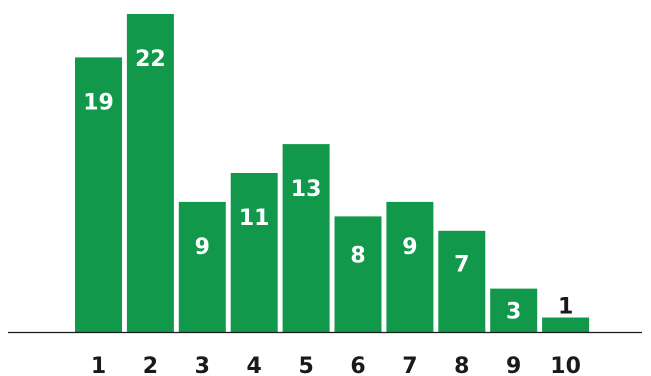 The width and height of the screenshot is (651, 376). Describe the element at coordinates (254, 365) in the screenshot. I see `x-tick-label-4: 4` at that location.